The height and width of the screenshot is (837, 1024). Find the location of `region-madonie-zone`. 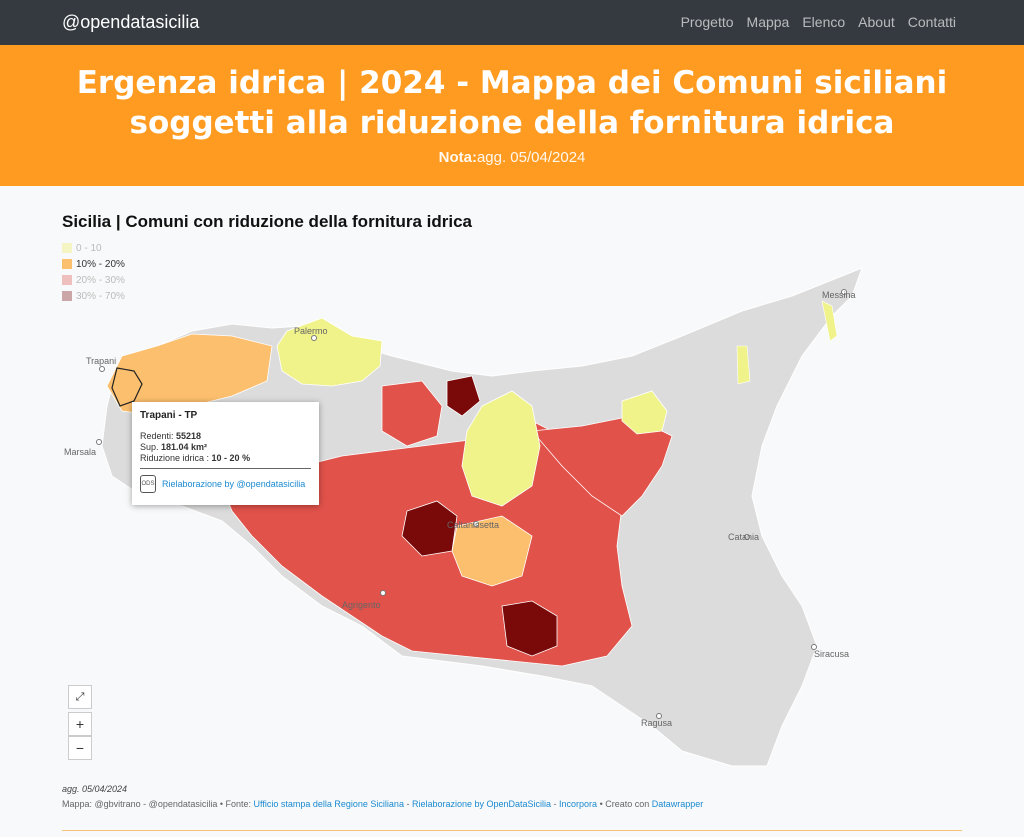

region-madonie-zone is located at coordinates (412, 413).